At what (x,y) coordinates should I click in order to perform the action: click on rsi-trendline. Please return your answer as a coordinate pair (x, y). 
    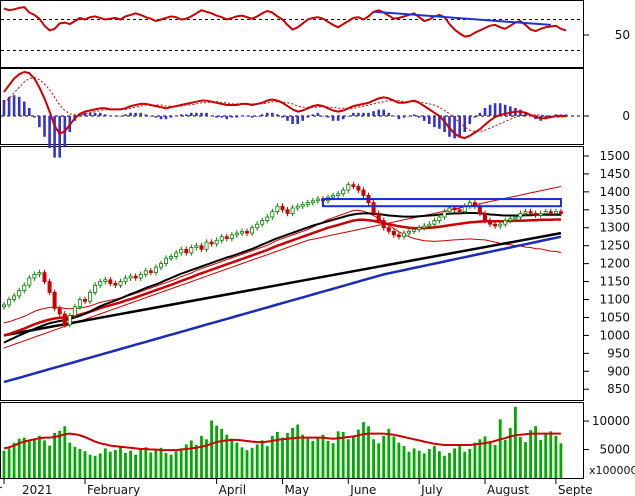
    Looking at the image, I should click on (462, 18).